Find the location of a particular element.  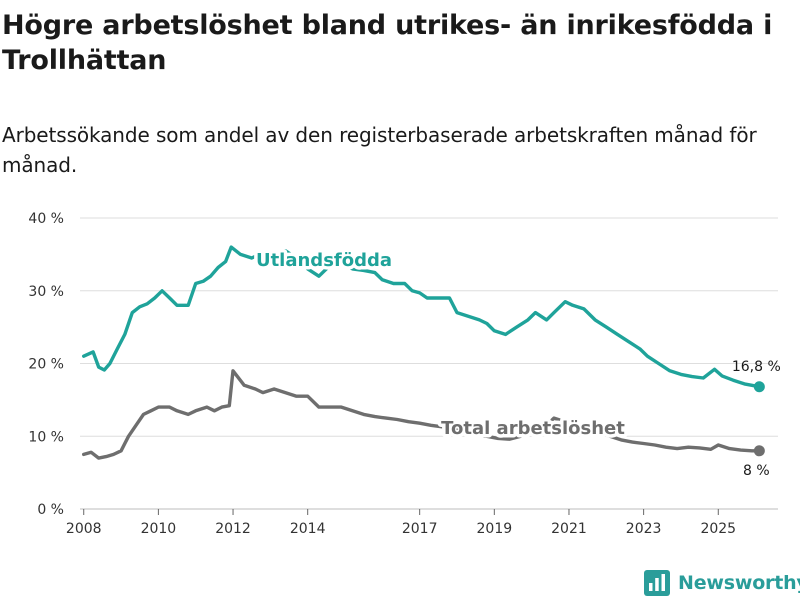

brand-logo: Newsworthy is located at coordinates (722, 583).